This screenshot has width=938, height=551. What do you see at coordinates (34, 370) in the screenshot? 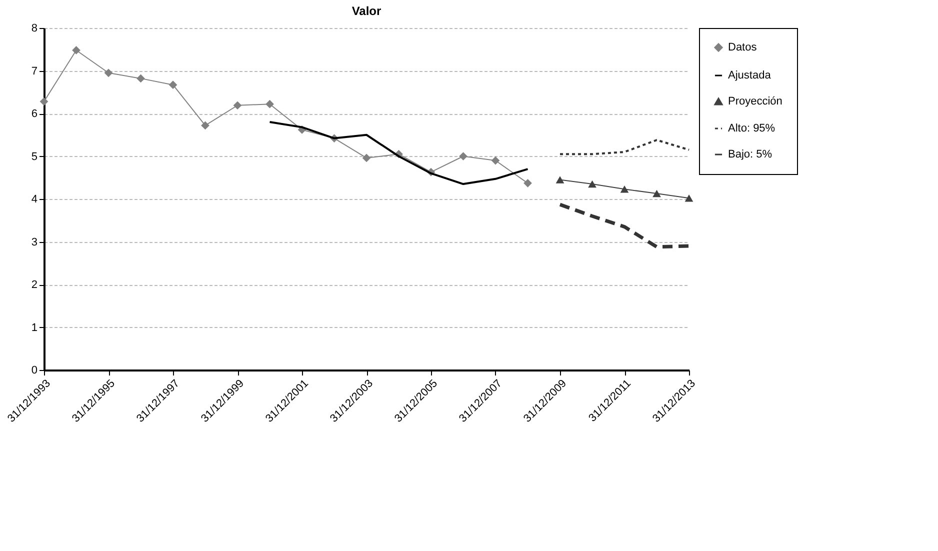
I see `y-tick-label: 0` at bounding box center [34, 370].